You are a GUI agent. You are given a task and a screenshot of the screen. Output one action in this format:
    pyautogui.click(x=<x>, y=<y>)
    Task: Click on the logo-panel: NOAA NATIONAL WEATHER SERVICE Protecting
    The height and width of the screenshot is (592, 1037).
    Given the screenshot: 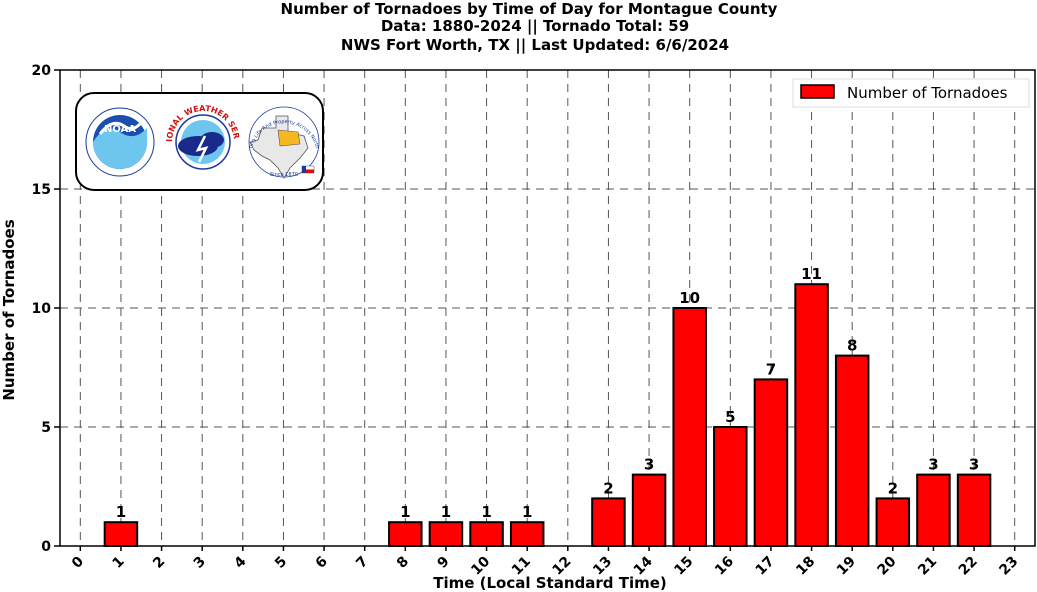 What is the action you would take?
    pyautogui.click(x=162, y=95)
    